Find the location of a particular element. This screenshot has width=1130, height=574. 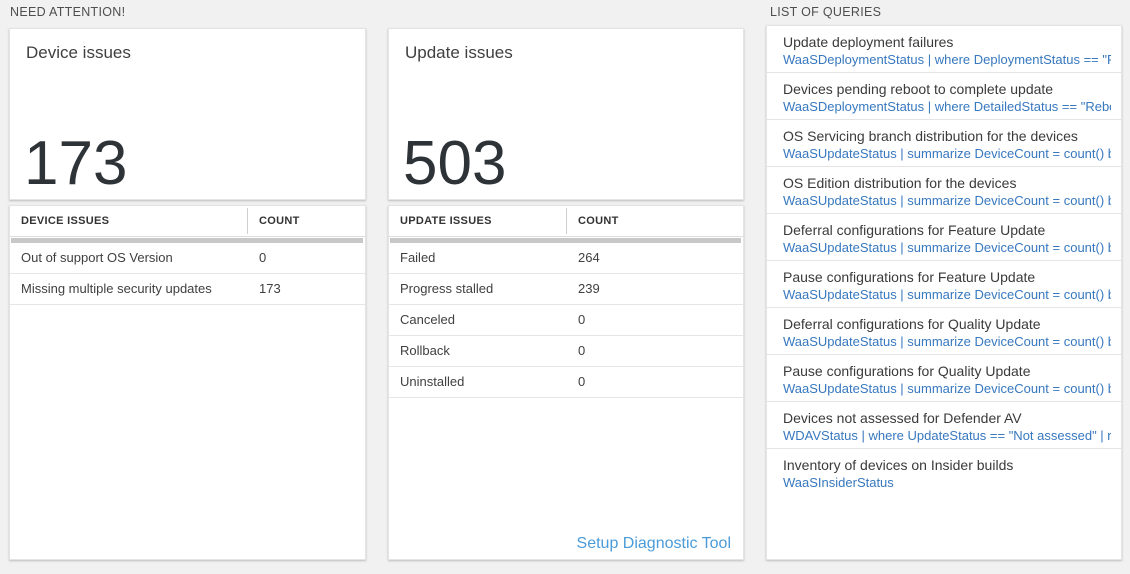

table-header-row: UPDATE ISSUES COUNT is located at coordinates (566, 221).